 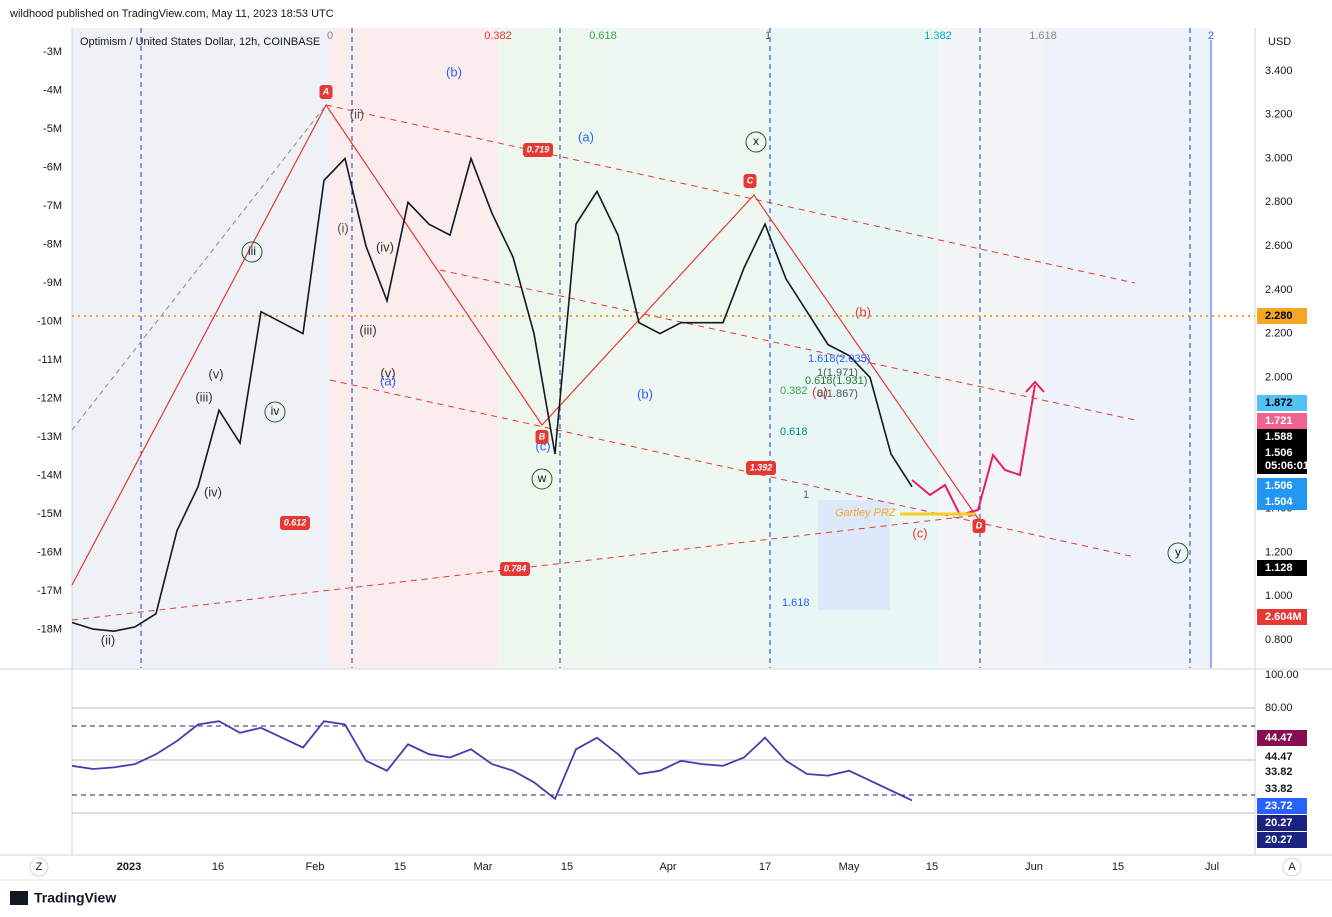 I want to click on date-label: May, so click(x=849, y=867).